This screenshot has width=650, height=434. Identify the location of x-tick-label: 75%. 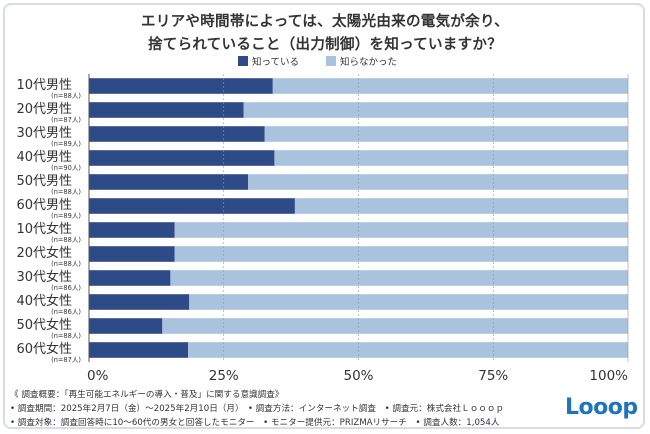
(493, 376).